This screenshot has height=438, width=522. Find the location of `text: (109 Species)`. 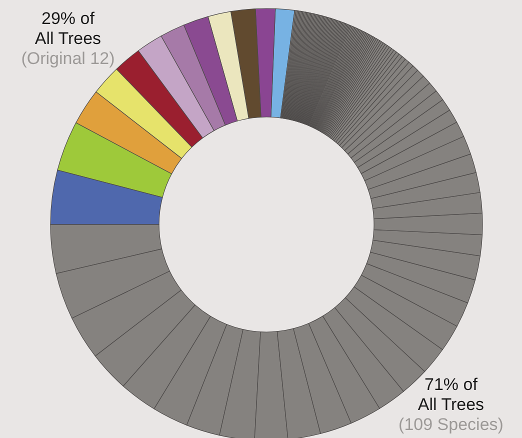

text: (109 Species) is located at coordinates (451, 425).